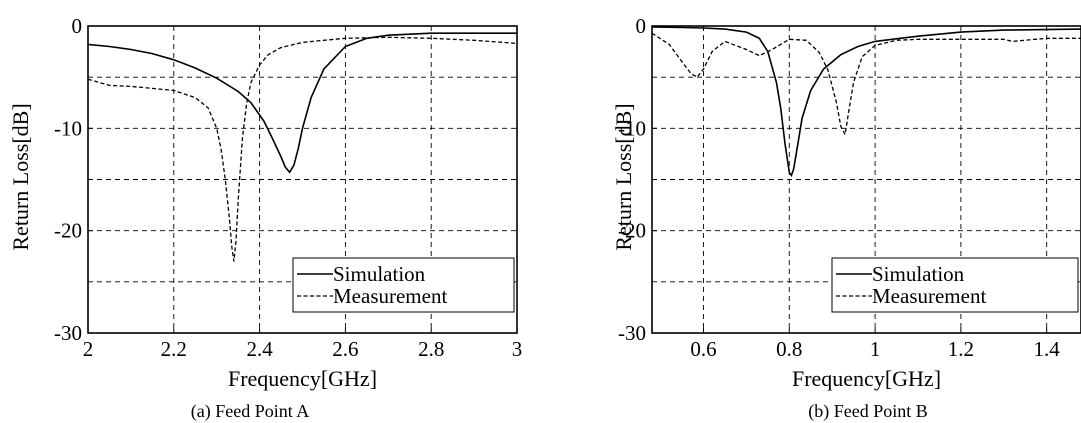  I want to click on x-tick-label: 2.2, so click(174, 349).